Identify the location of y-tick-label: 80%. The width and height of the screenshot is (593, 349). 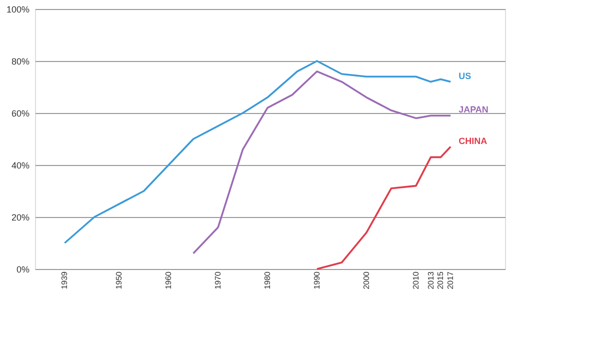
(20, 61).